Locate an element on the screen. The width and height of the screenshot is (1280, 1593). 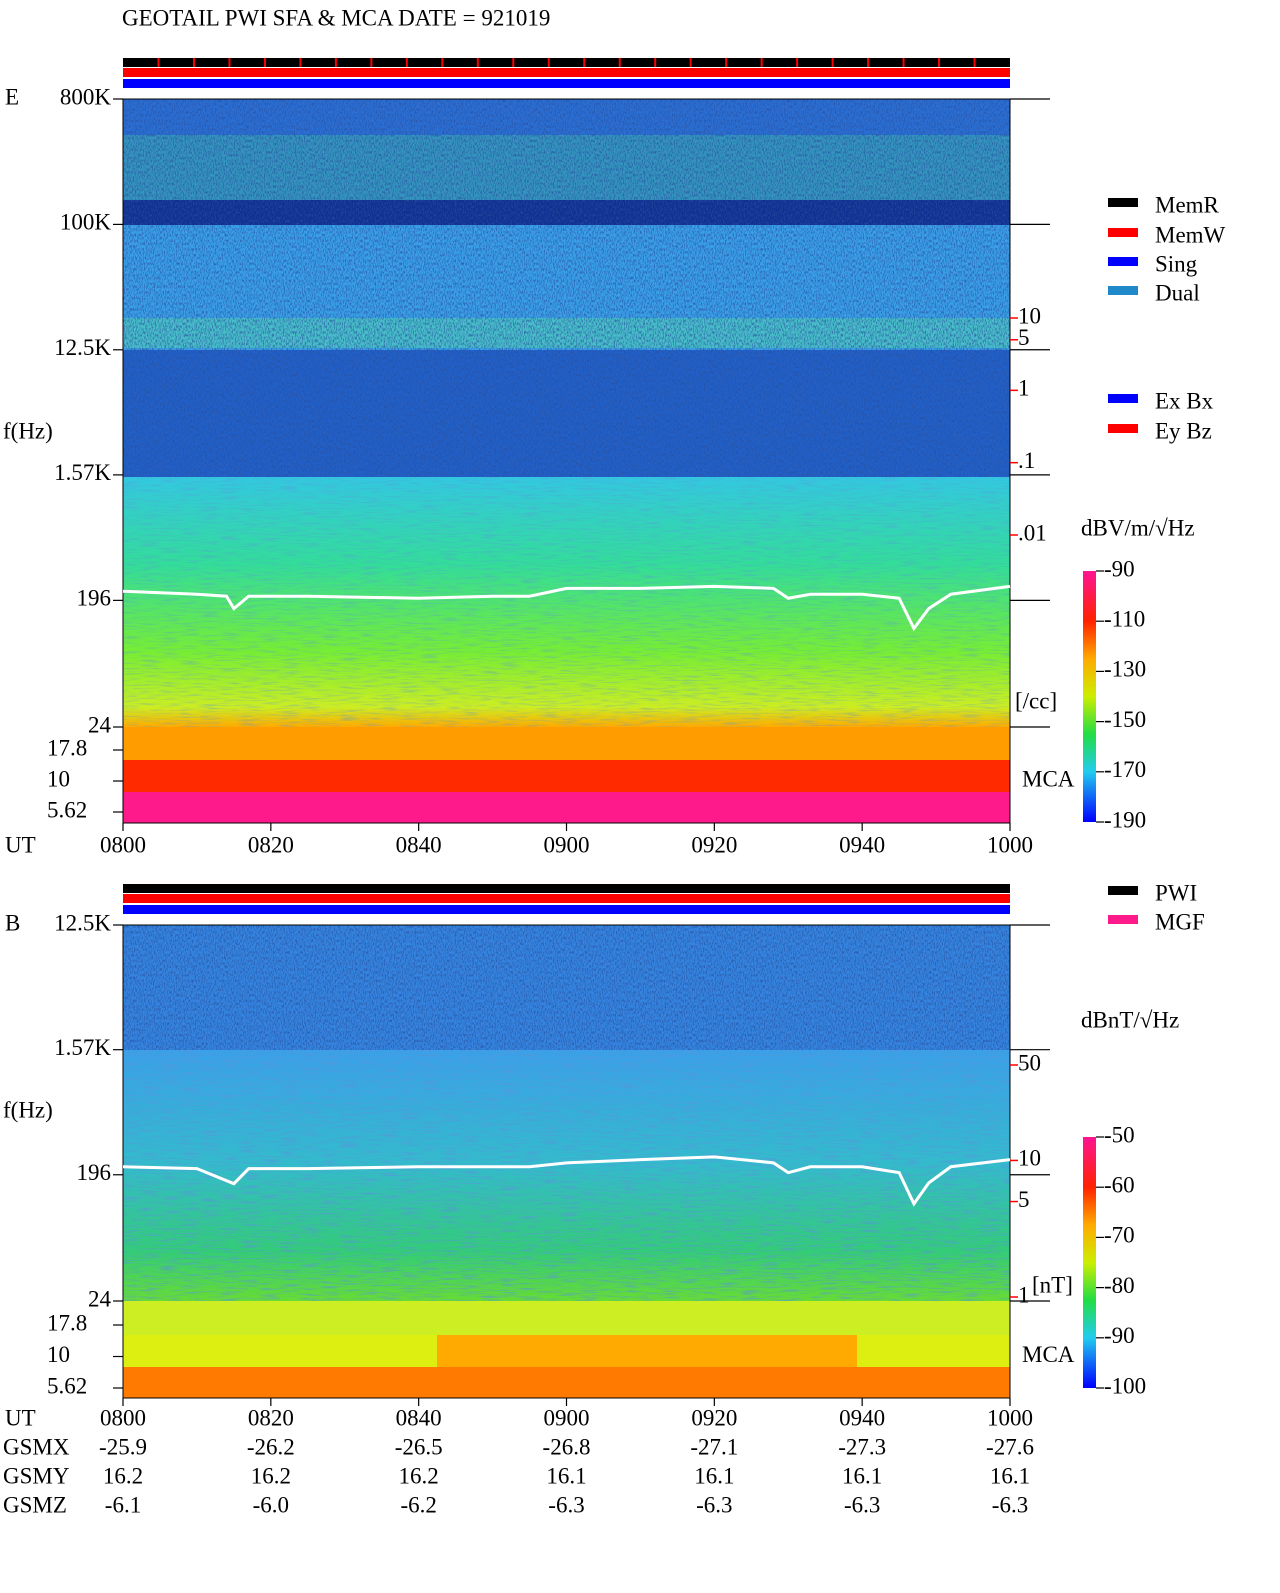
colorbar-tick-label: -170 is located at coordinates (1125, 769).